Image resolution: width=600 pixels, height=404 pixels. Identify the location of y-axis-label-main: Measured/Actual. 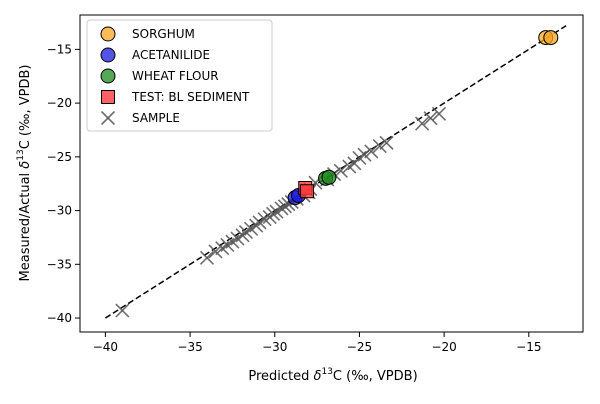
(25, 225).